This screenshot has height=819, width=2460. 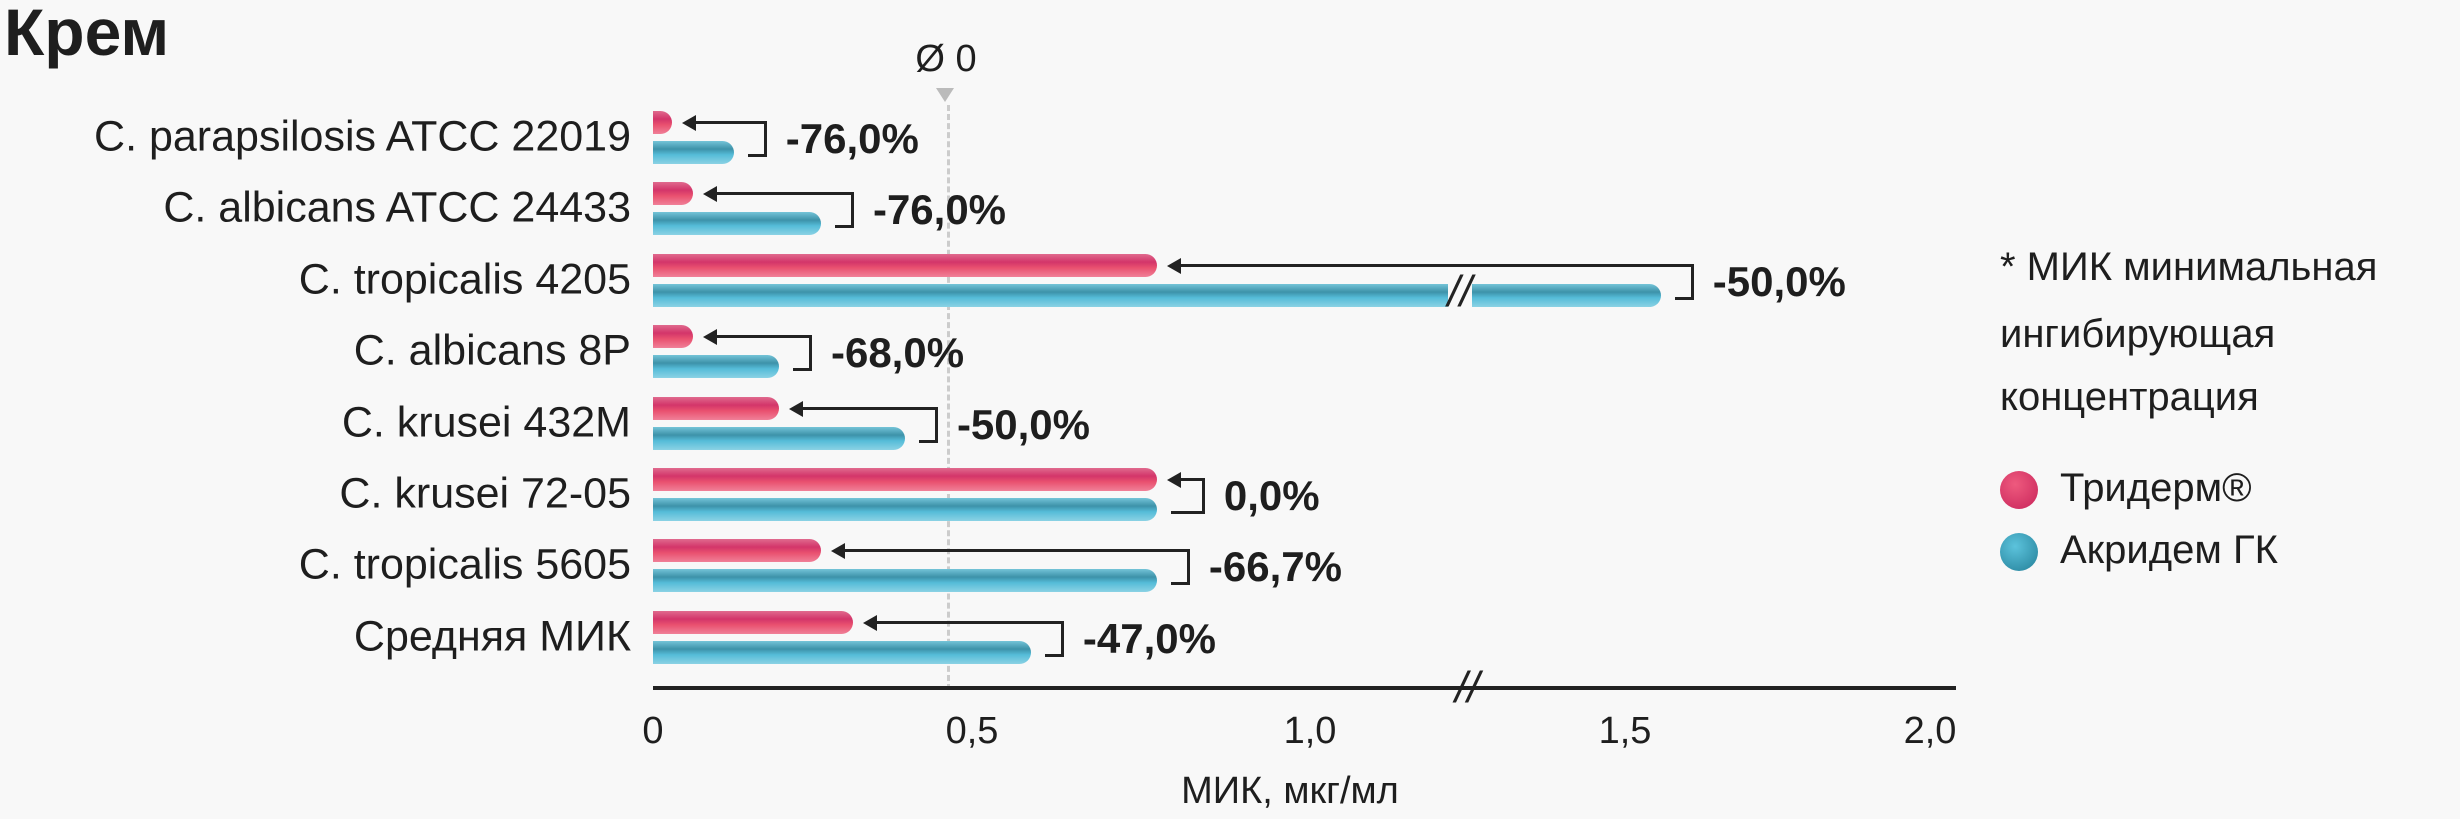 What do you see at coordinates (464, 564) in the screenshot?
I see `category-label: C. tropicalis 5605` at bounding box center [464, 564].